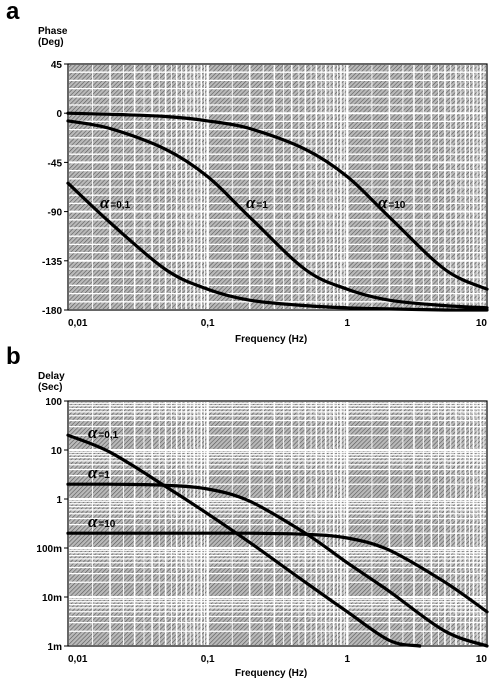 Image resolution: width=499 pixels, height=687 pixels. I want to click on panel-letter-b: b, so click(13, 356).